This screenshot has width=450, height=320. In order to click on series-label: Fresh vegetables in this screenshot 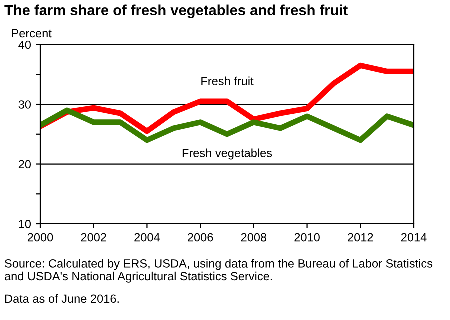, I will do `click(227, 154)`.